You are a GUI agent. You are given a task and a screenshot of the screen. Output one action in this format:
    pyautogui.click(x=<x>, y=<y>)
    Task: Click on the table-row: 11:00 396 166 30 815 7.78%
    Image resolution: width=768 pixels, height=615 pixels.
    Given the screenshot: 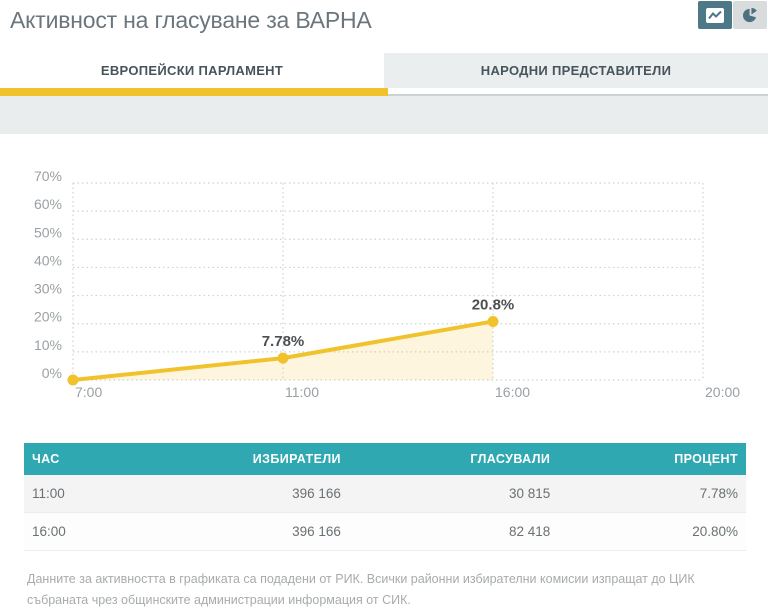 What is the action you would take?
    pyautogui.click(x=385, y=494)
    